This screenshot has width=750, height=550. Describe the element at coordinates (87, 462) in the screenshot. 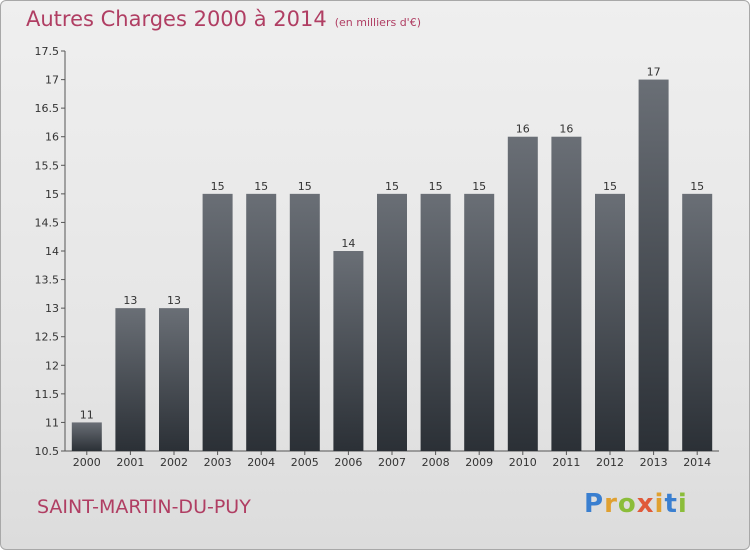

I see `x-tick-label: 2000` at that location.